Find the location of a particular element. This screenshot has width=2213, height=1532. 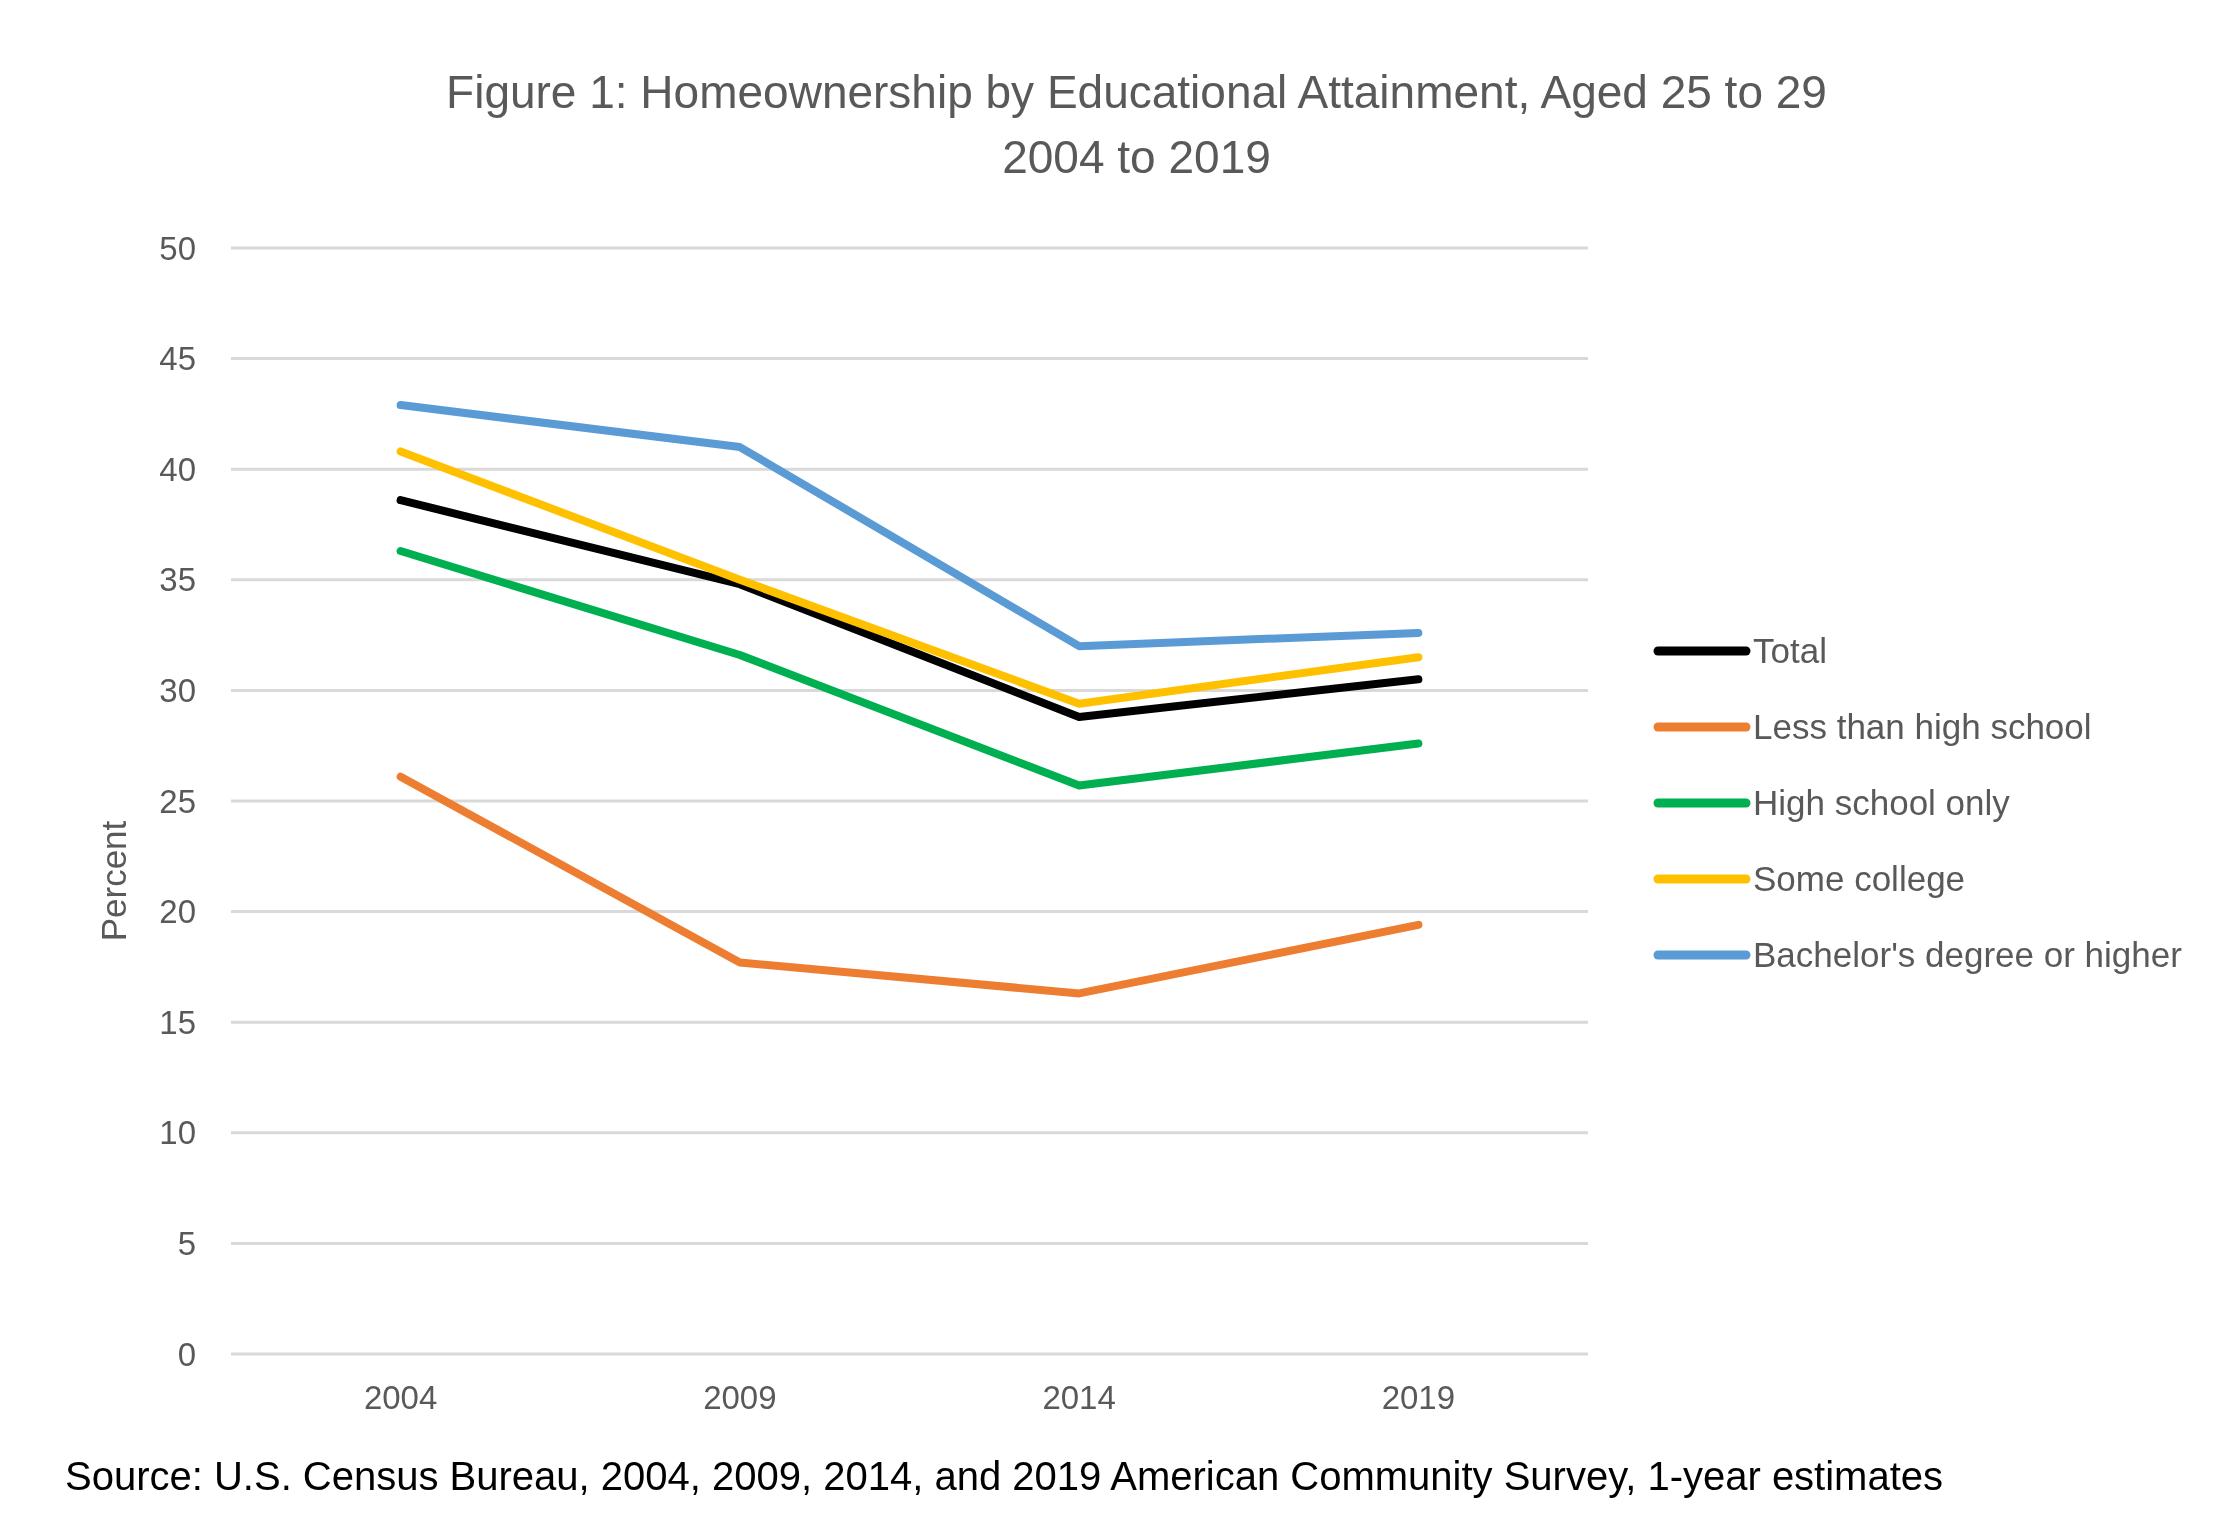

y-tick-label: 20 is located at coordinates (177, 912).